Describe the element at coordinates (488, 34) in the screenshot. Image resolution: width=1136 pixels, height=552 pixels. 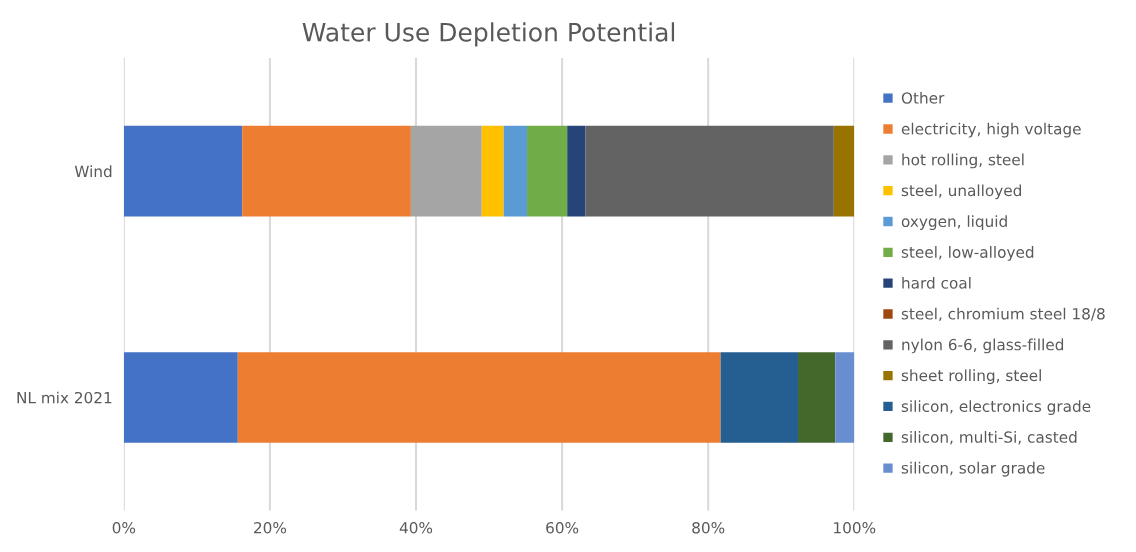
I see `chart-title: Water Use Depletion Potential` at that location.